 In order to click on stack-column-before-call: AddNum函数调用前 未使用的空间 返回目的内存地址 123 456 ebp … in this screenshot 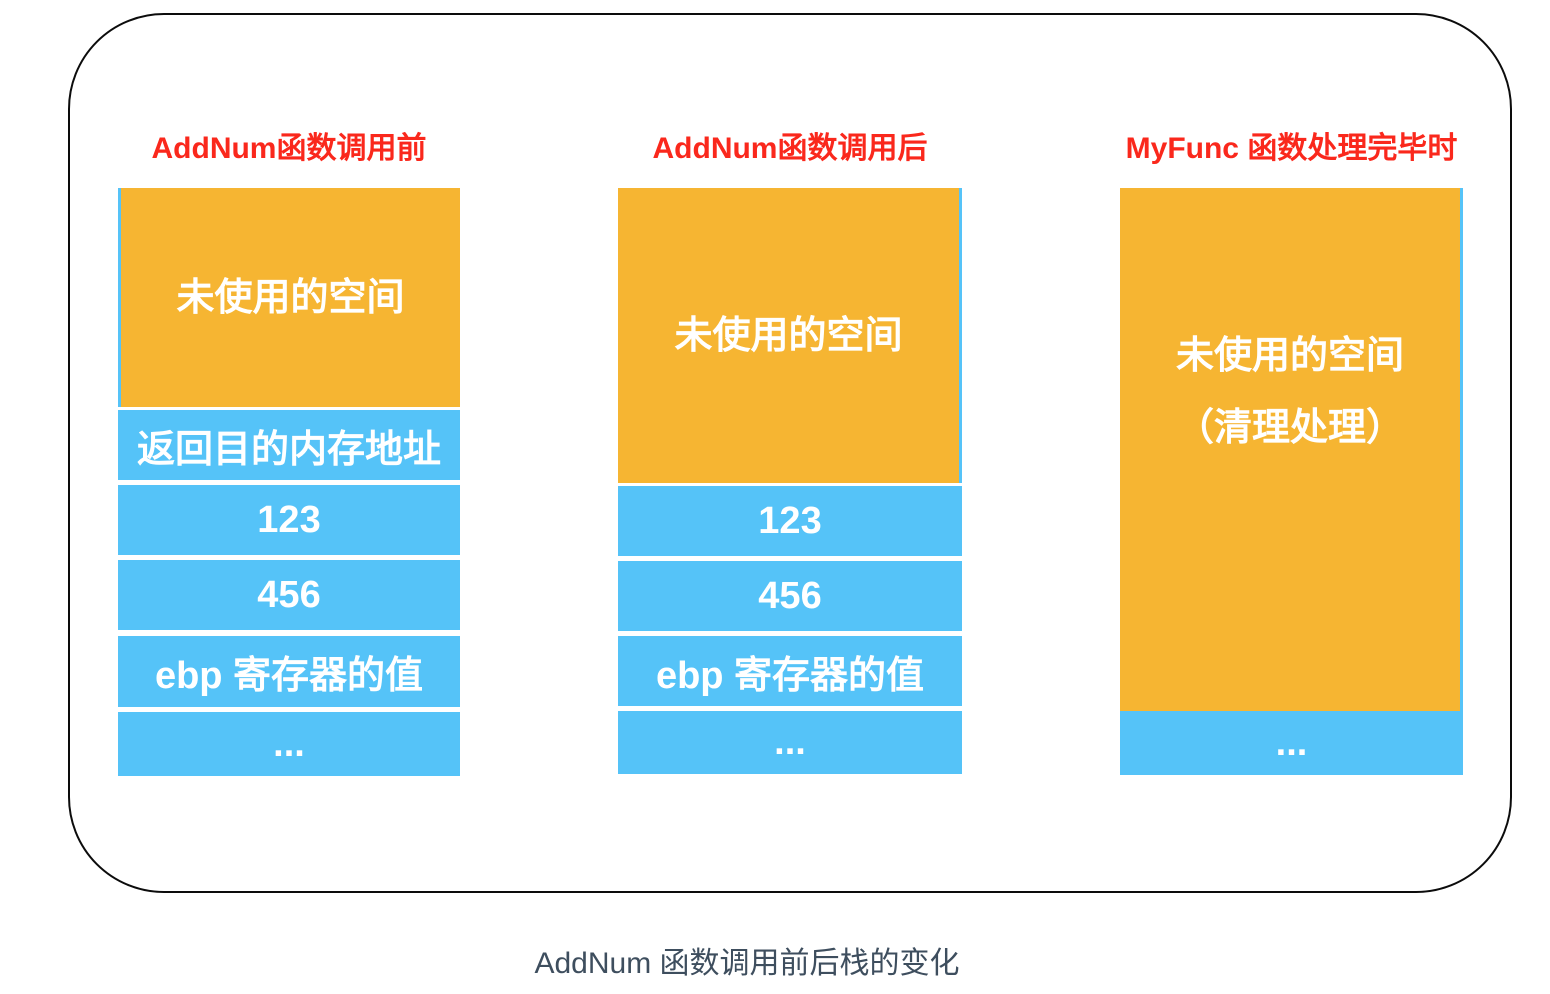, I will do `click(289, 454)`.